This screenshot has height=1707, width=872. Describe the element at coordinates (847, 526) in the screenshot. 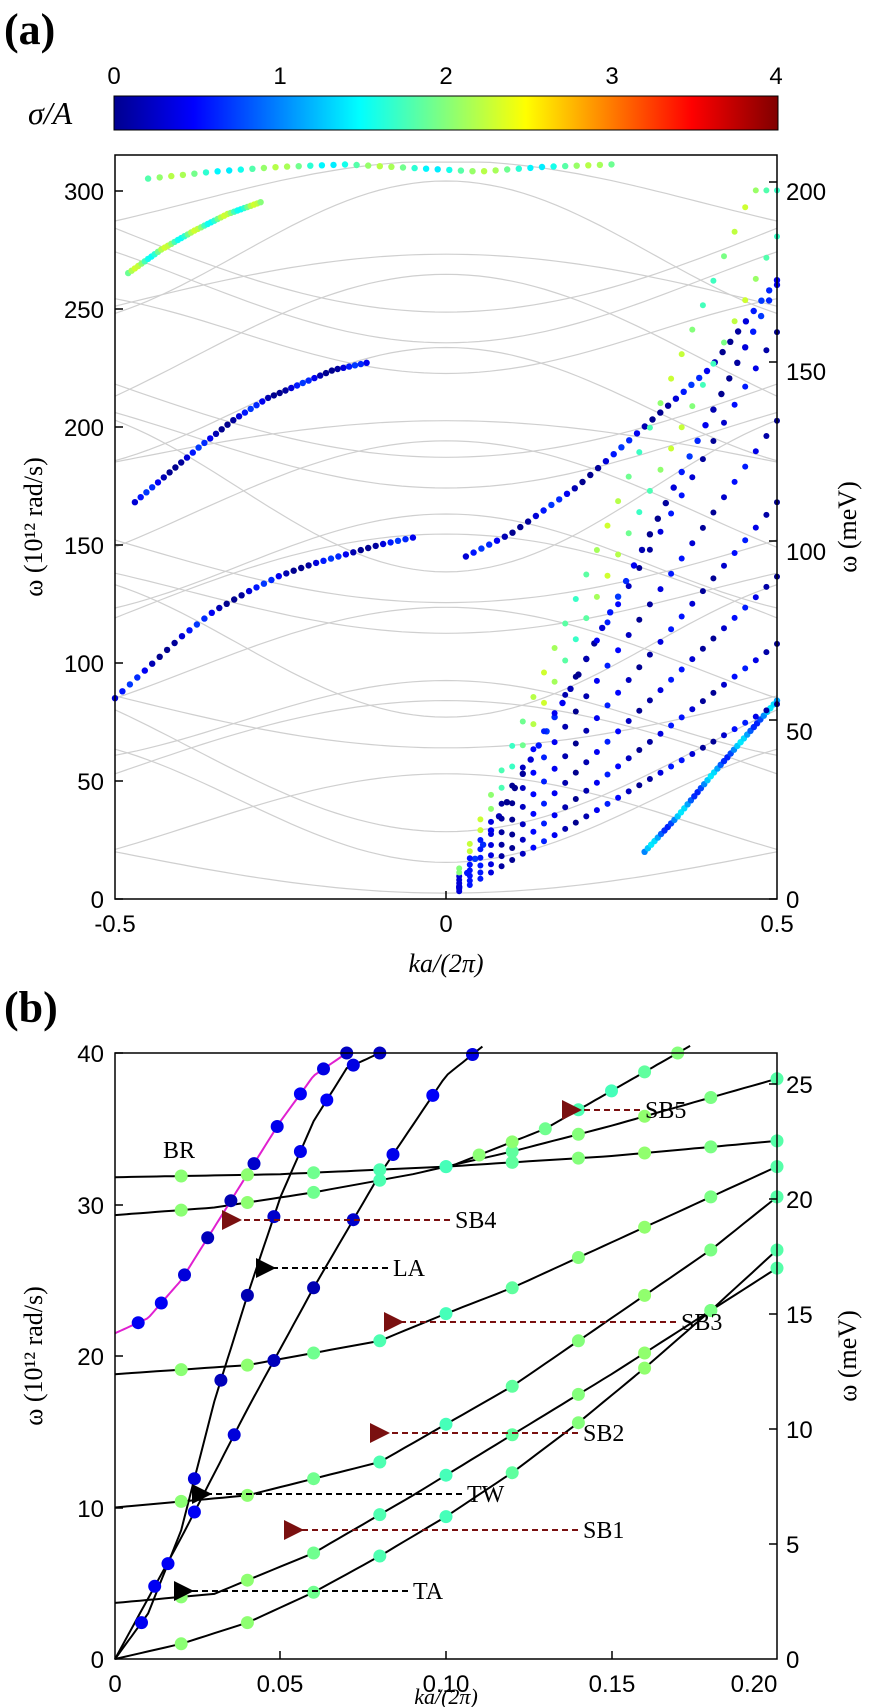

I see `panel-a-ylabel-right: ω (meV)` at that location.